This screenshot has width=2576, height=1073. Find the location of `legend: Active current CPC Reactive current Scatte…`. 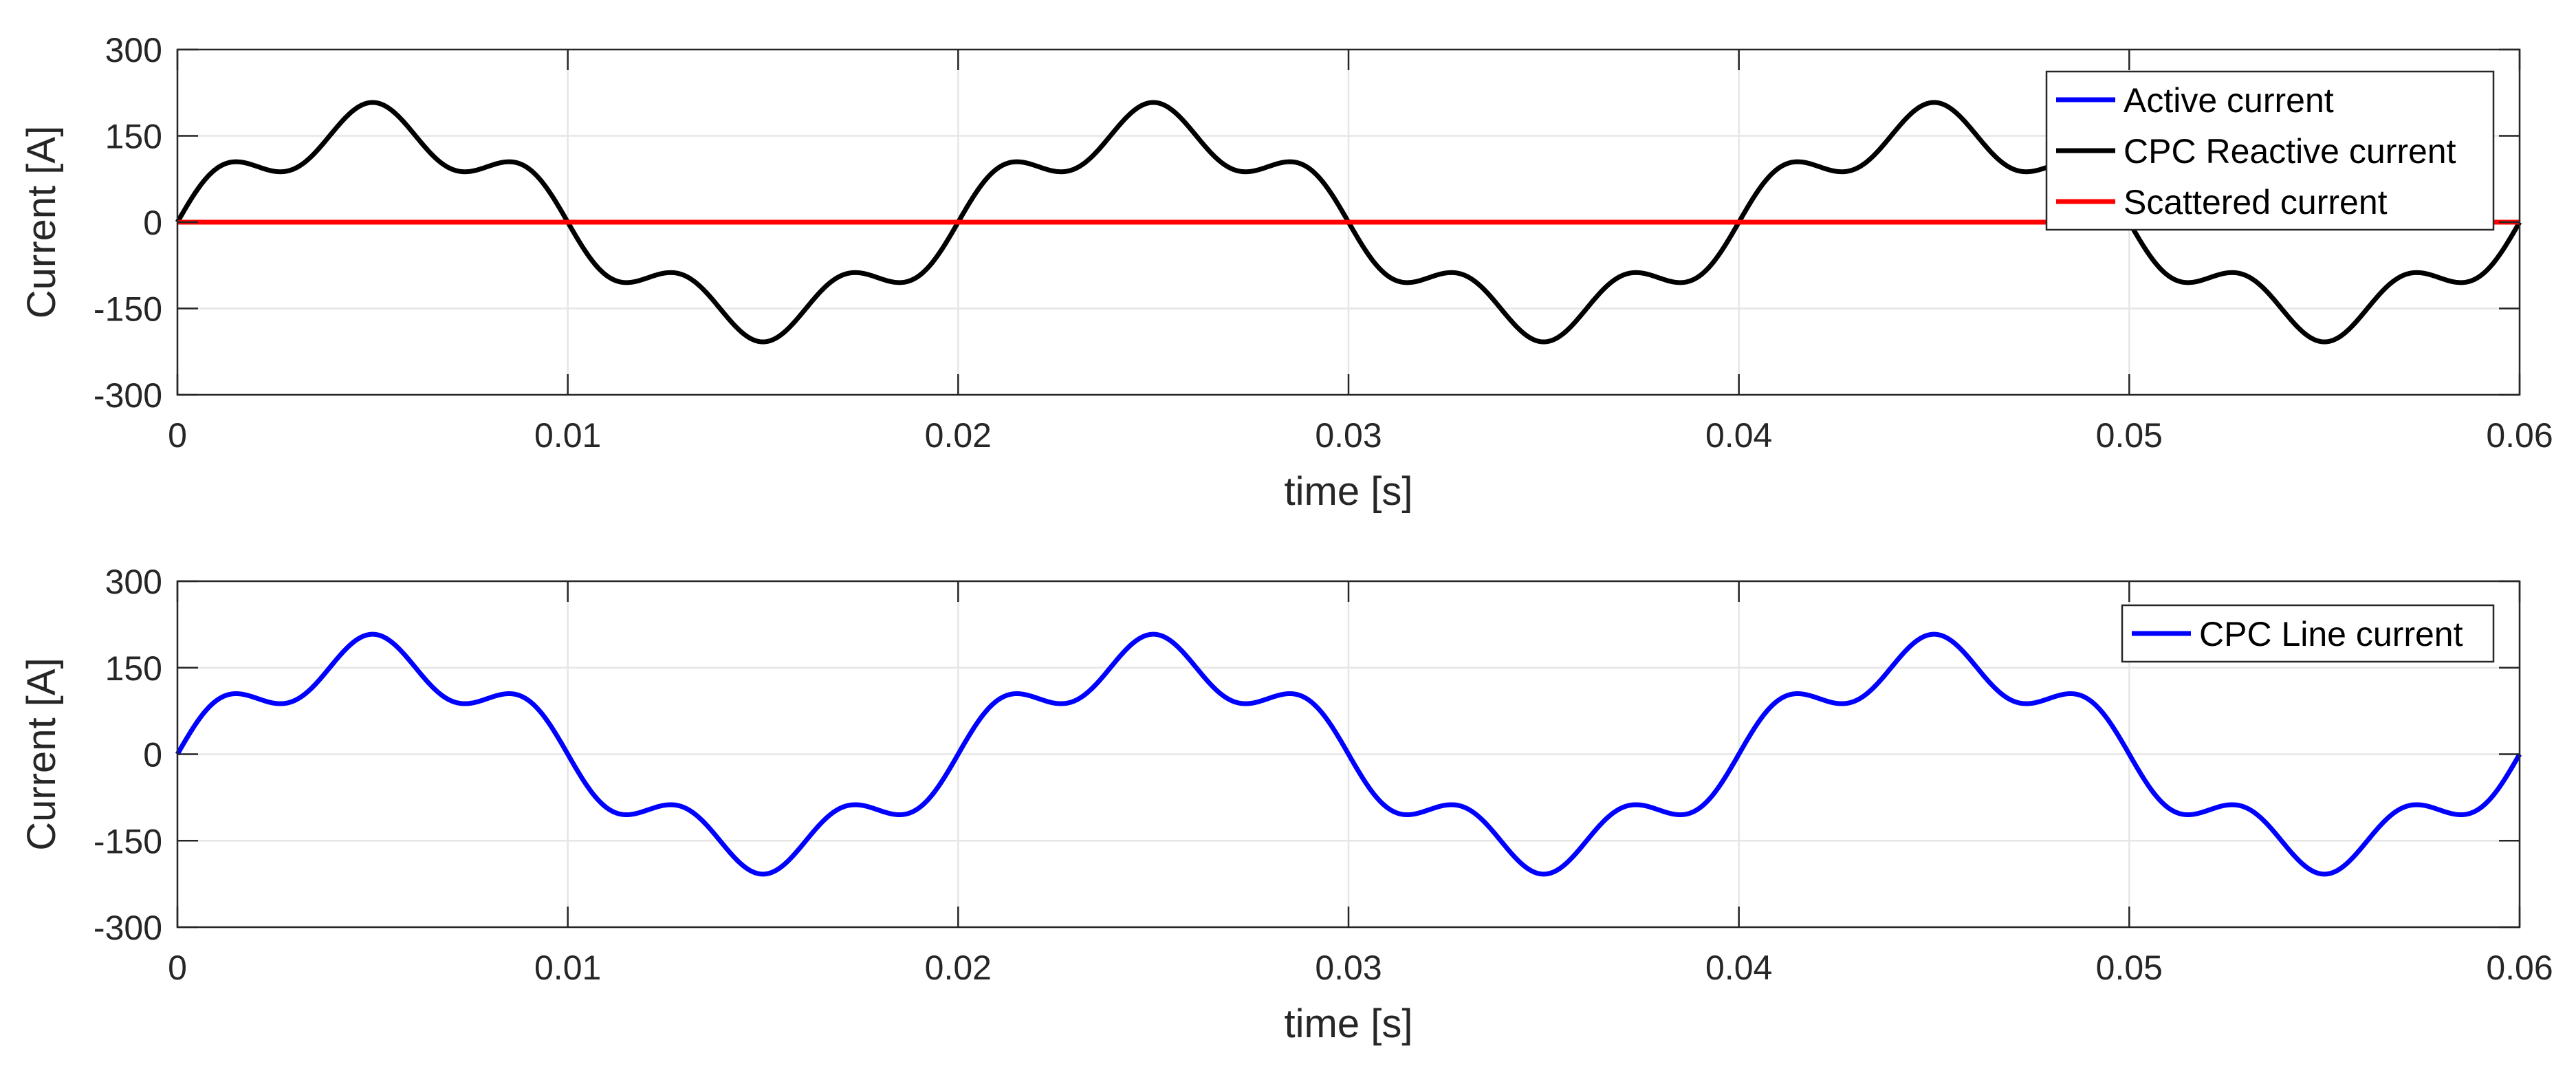

legend: Active current CPC Reactive current Scatte… is located at coordinates (2270, 150).